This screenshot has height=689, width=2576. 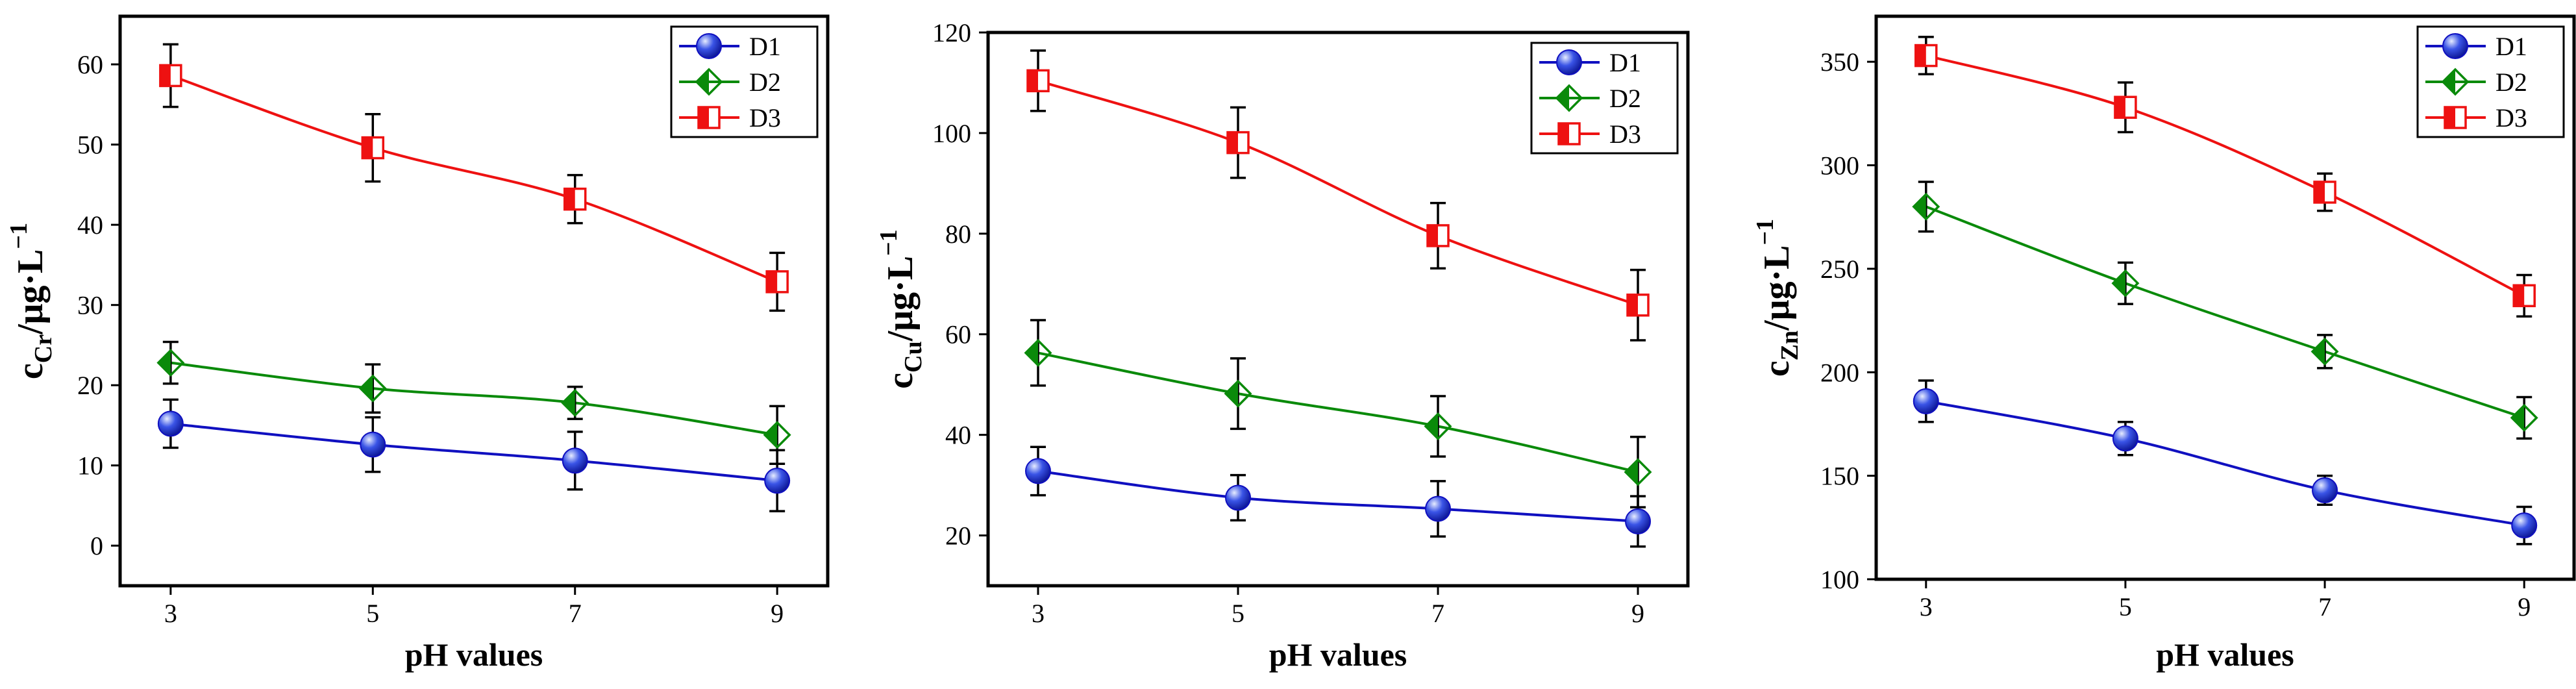 I want to click on x-axis-label: pH values, so click(x=2225, y=654).